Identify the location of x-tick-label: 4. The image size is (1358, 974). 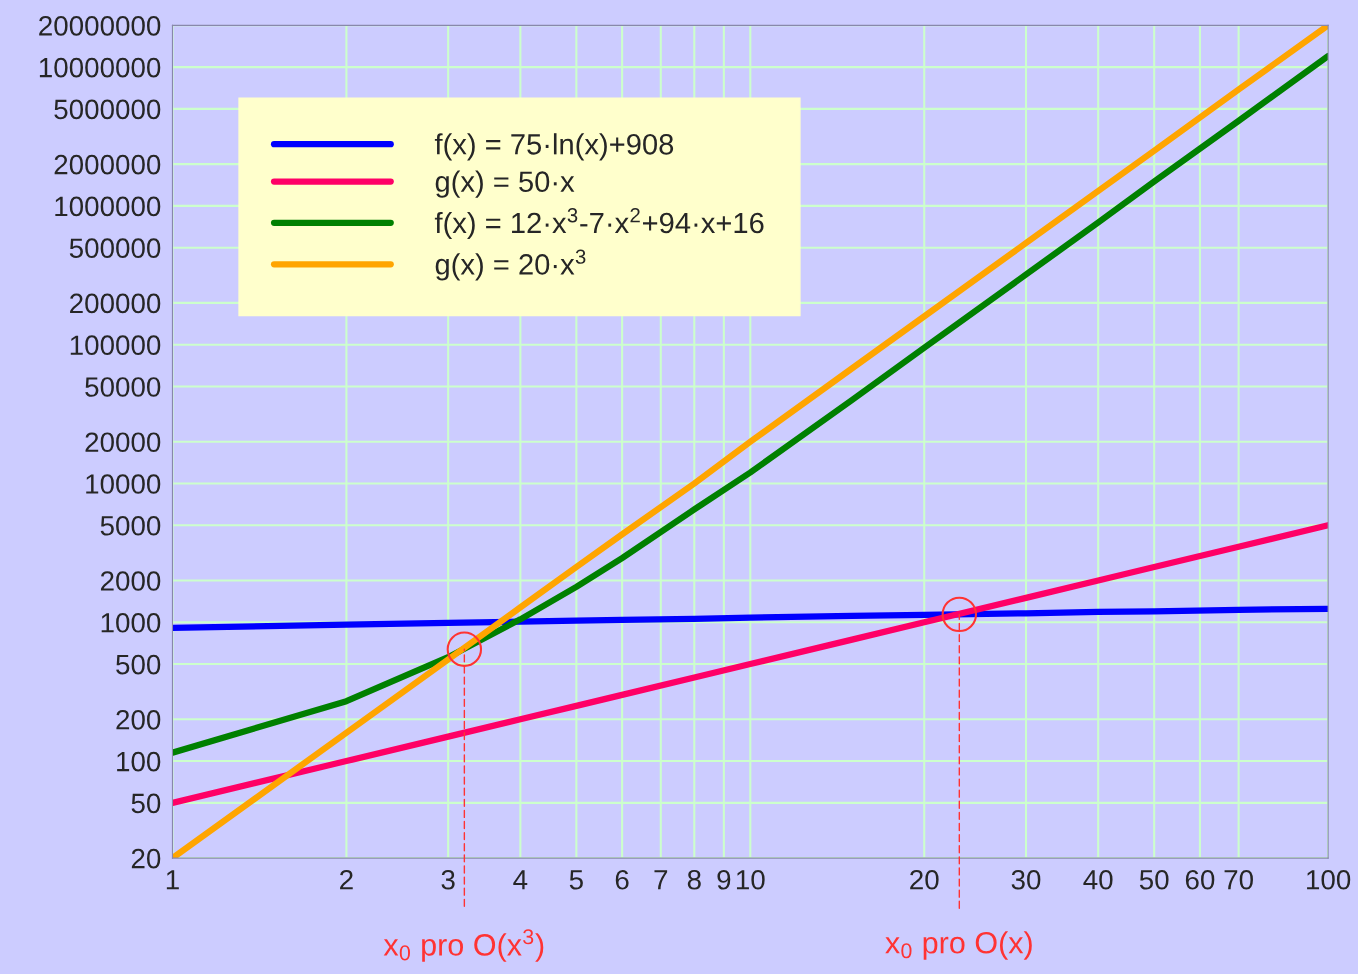
(520, 880).